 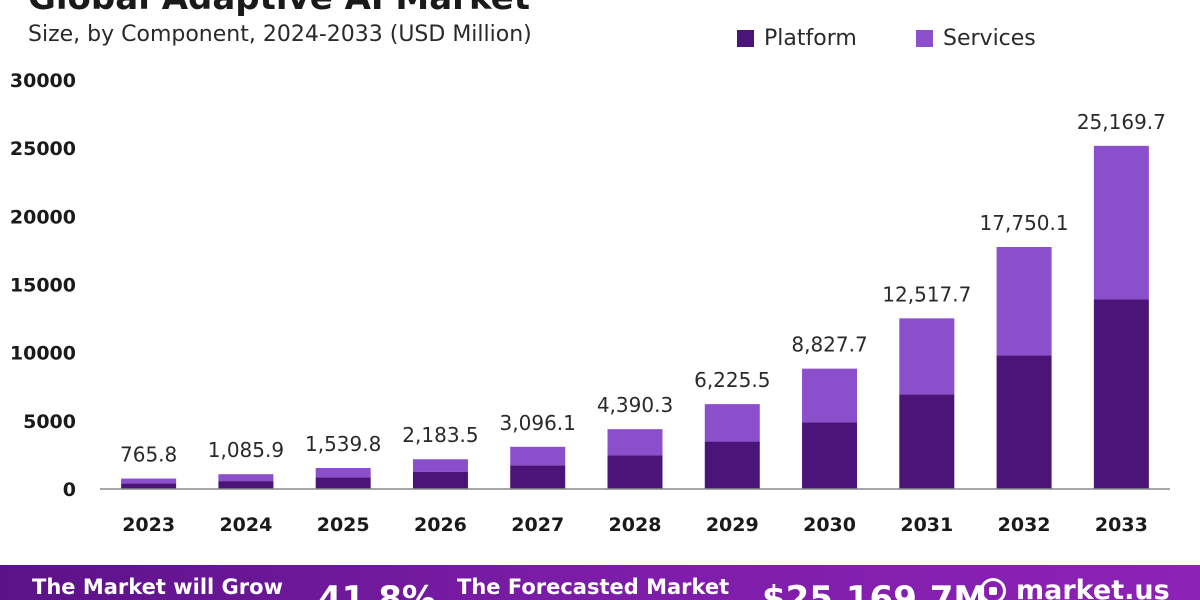 What do you see at coordinates (43, 286) in the screenshot?
I see `y-tick-label: 15000` at bounding box center [43, 286].